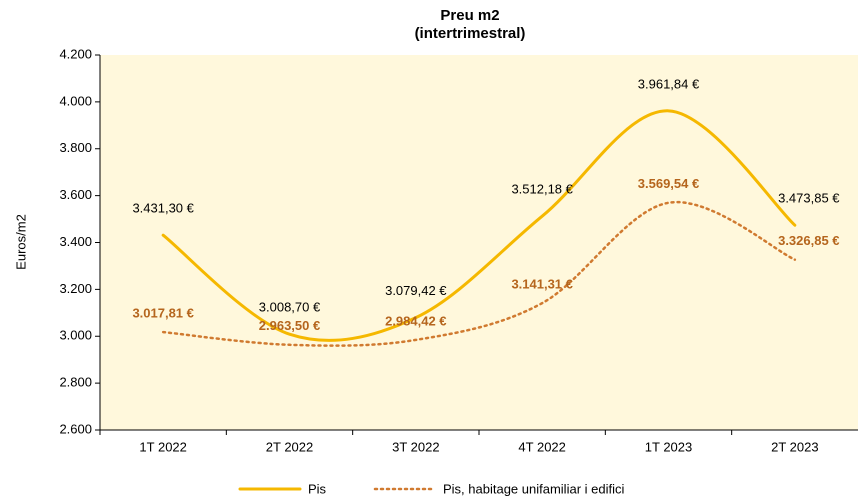 The width and height of the screenshot is (861, 503). I want to click on legend-label: Pis, habitage unifamiliar i edifici, so click(533, 488).